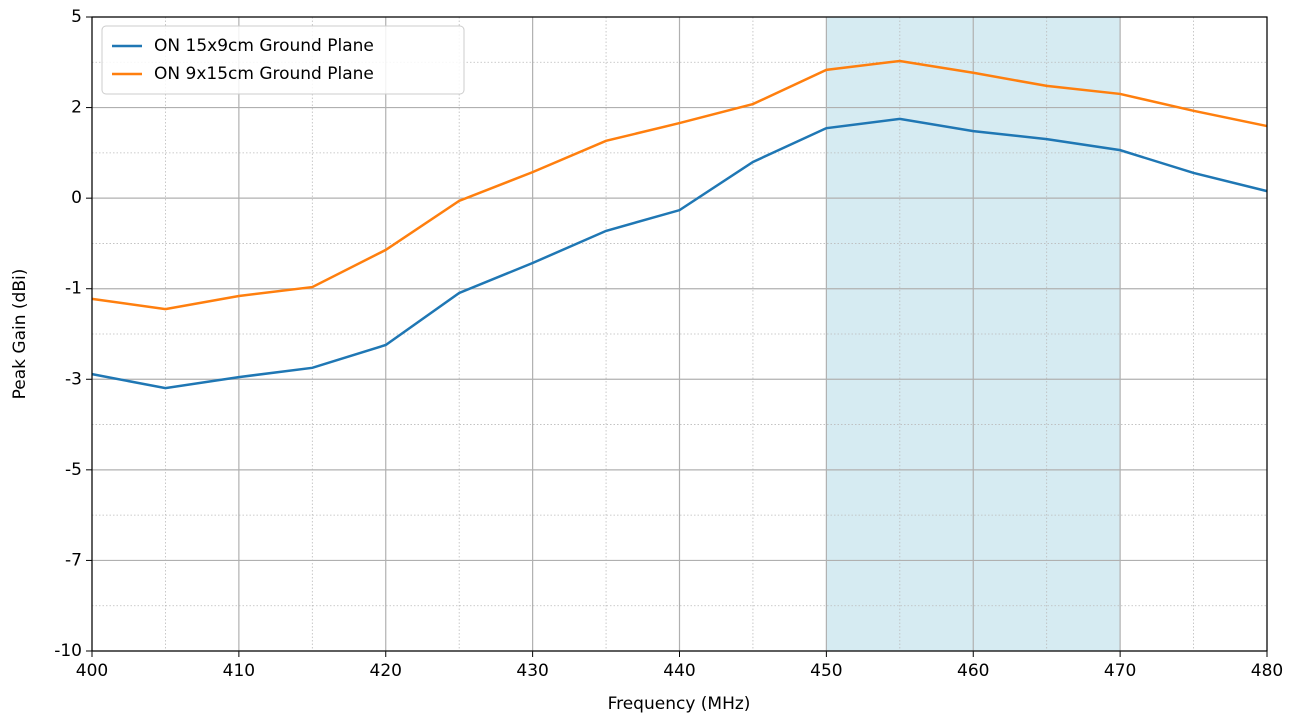 This screenshot has width=1301, height=725. What do you see at coordinates (92, 671) in the screenshot?
I see `x-tick-label: 400` at bounding box center [92, 671].